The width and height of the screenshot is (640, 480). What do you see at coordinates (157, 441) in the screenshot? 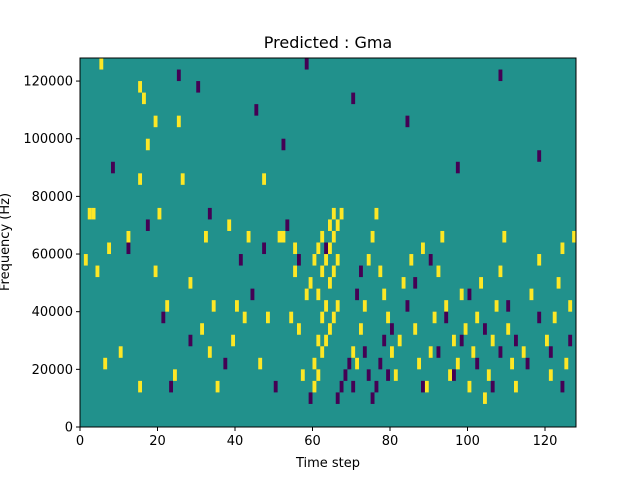
I see `x-tick-label: 20` at bounding box center [157, 441].